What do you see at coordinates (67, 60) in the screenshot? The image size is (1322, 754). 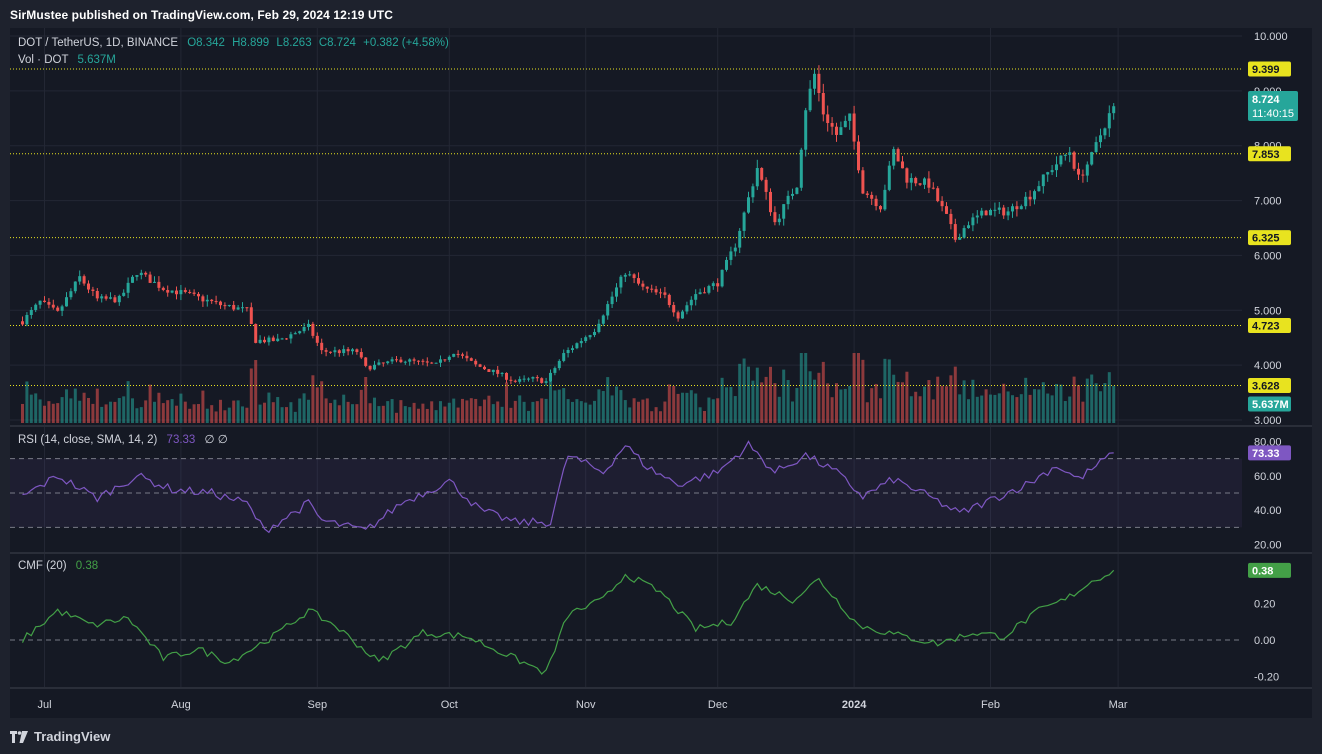 I see `volume-legend: Vol · DOT 5.637M` at bounding box center [67, 60].